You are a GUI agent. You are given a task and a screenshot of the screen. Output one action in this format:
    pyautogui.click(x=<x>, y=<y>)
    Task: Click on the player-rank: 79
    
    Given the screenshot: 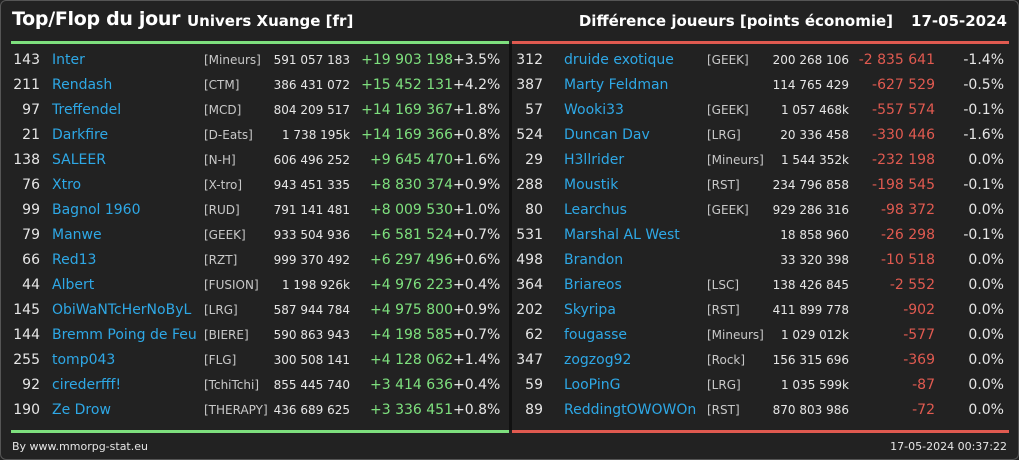 What is the action you would take?
    pyautogui.click(x=31, y=235)
    